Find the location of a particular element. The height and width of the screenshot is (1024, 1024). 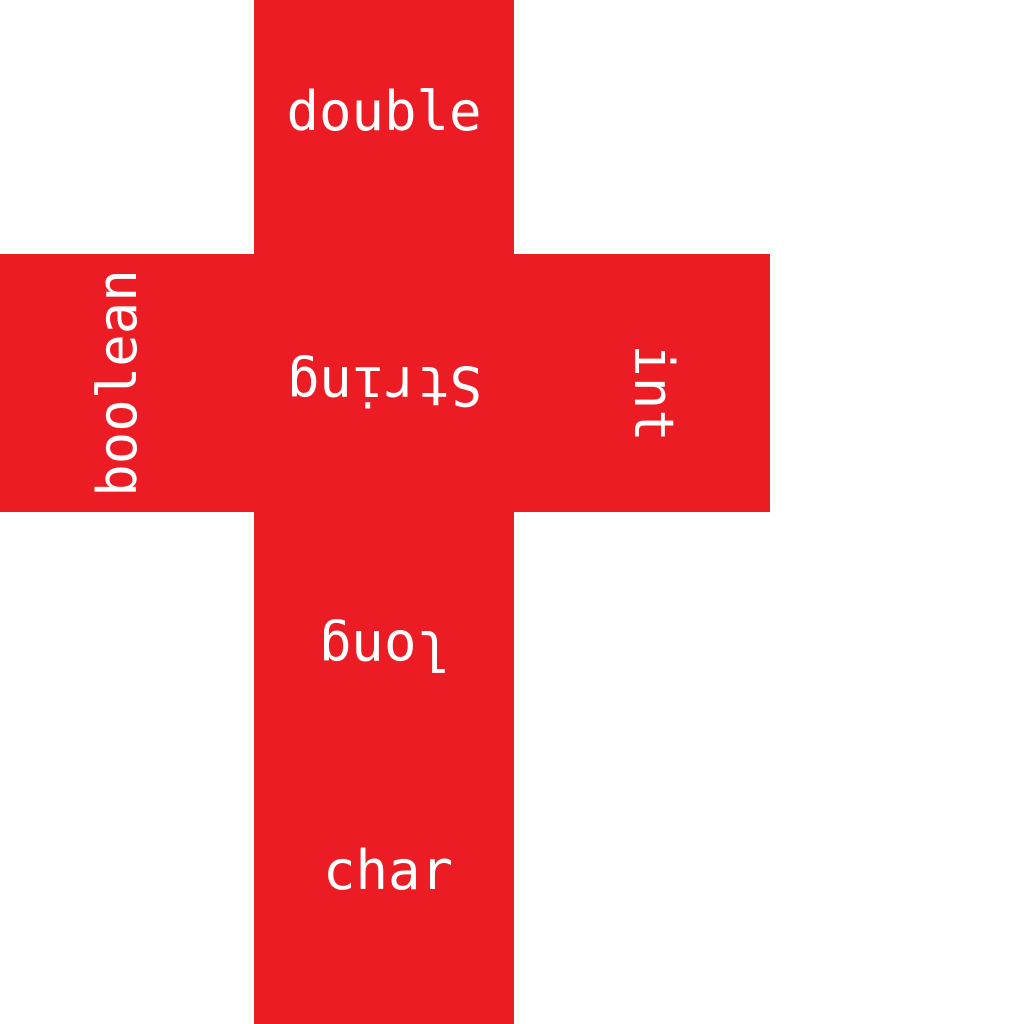

face-left: boolean is located at coordinates (128, 383).